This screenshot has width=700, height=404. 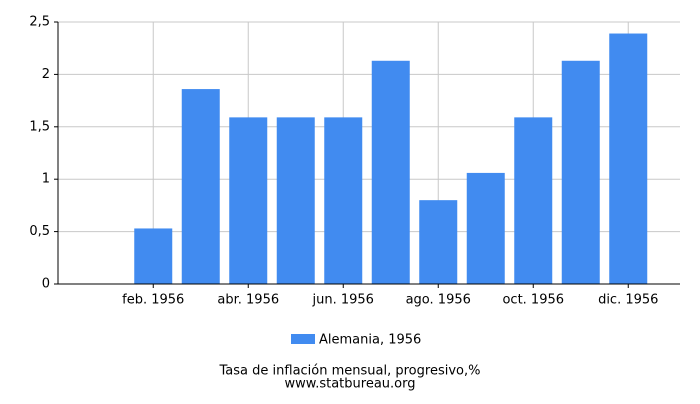 I want to click on chart-subtitle: www.statbureau.org, so click(x=350, y=384).